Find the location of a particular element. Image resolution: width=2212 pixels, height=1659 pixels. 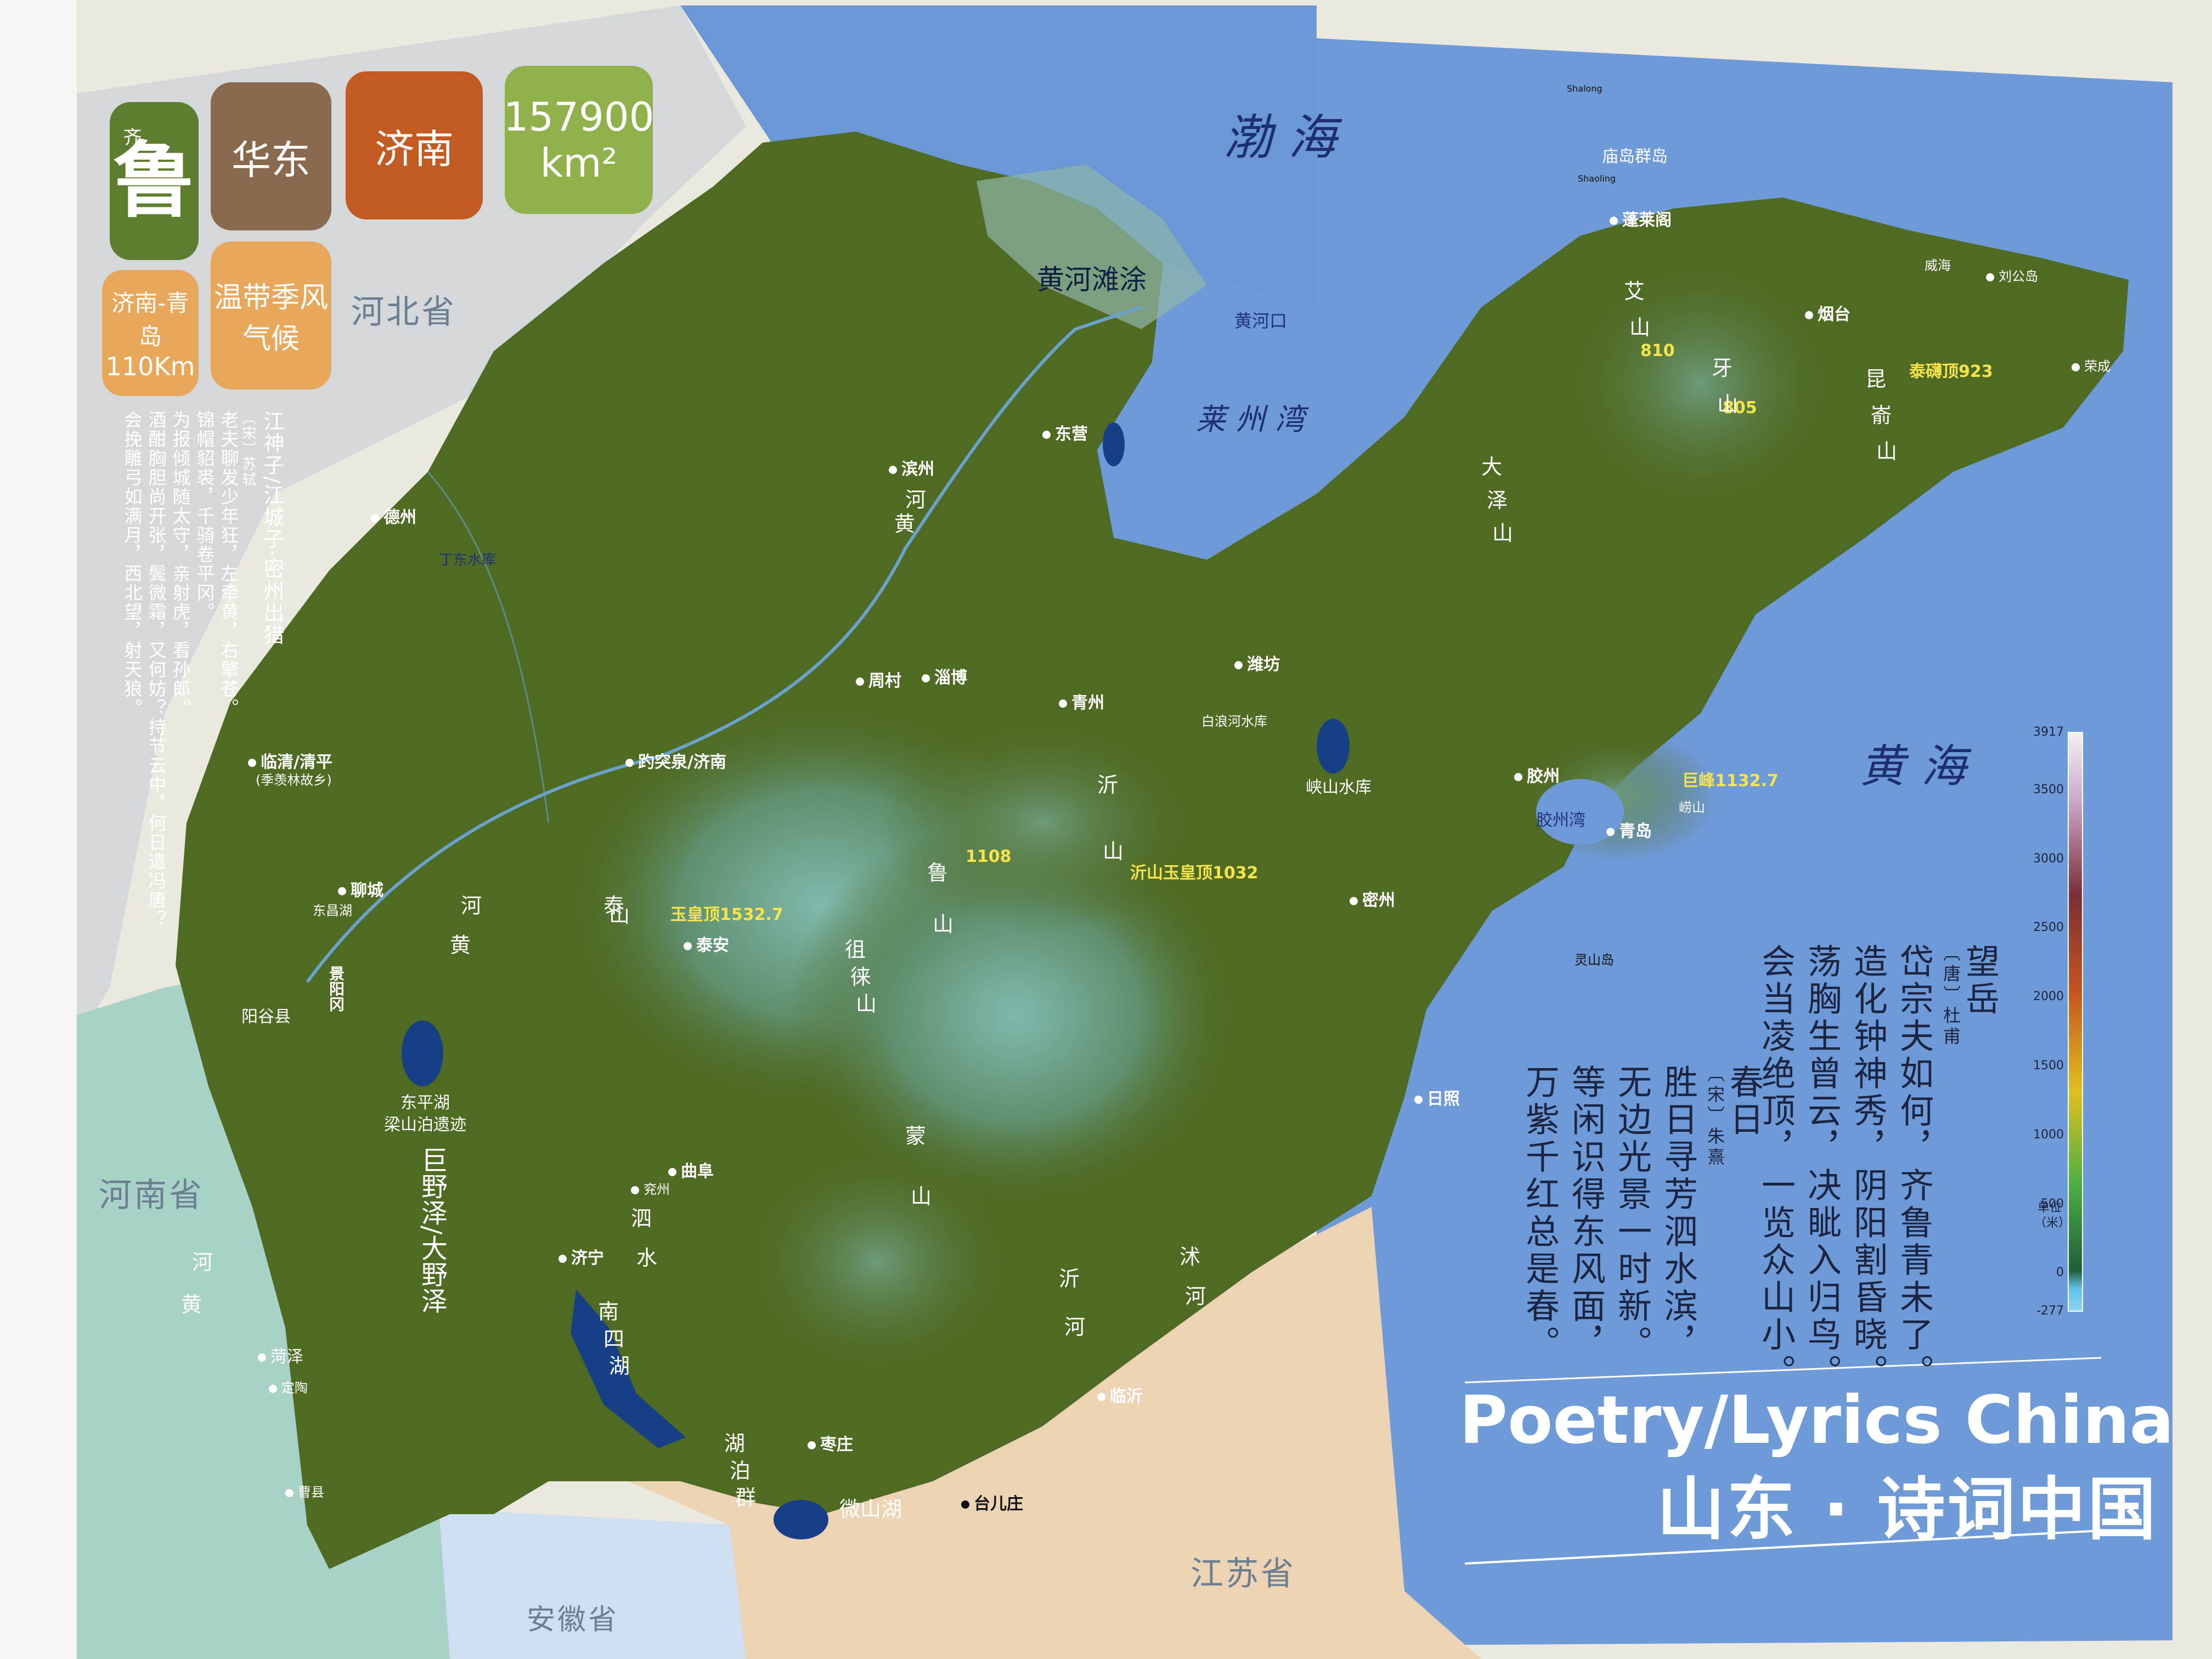

terrain-char-culai: 徕 is located at coordinates (861, 976).